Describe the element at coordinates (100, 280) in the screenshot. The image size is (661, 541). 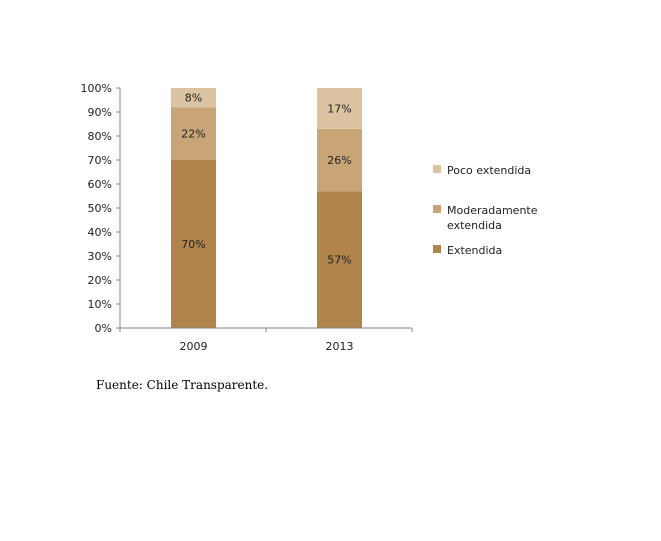
I see `y-tick-label: 20%` at that location.